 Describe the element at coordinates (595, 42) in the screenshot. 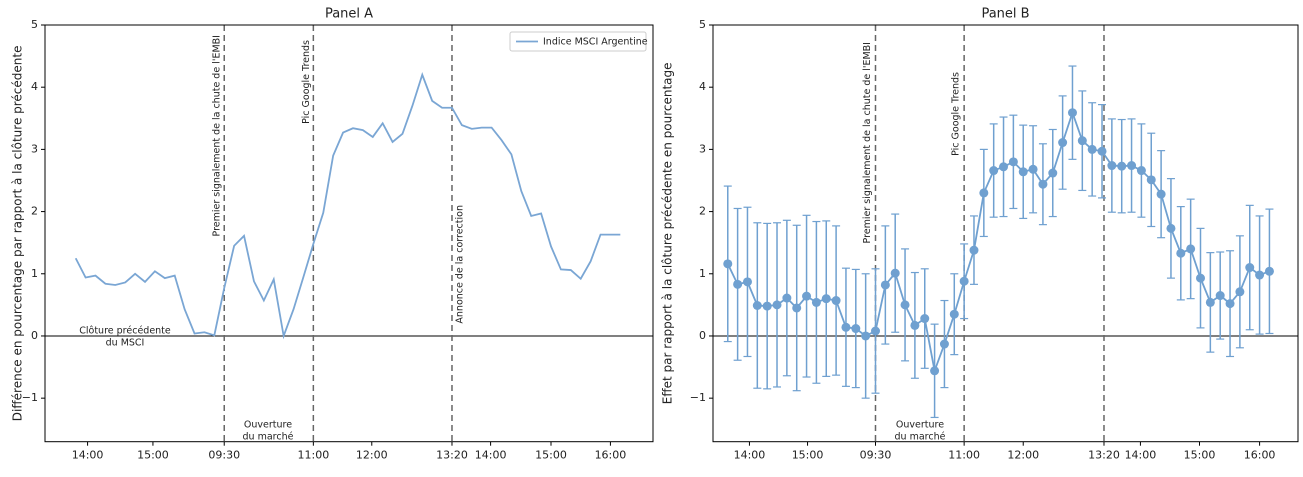

I see `legend-label: Indice MSCI Argentine` at that location.